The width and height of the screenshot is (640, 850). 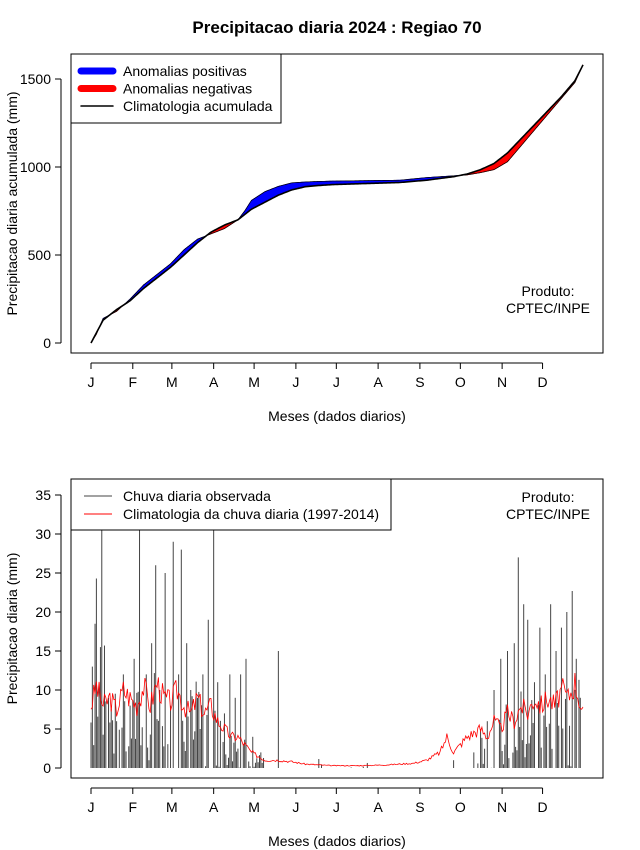 I want to click on y-tick-label: 20, so click(x=43, y=612).